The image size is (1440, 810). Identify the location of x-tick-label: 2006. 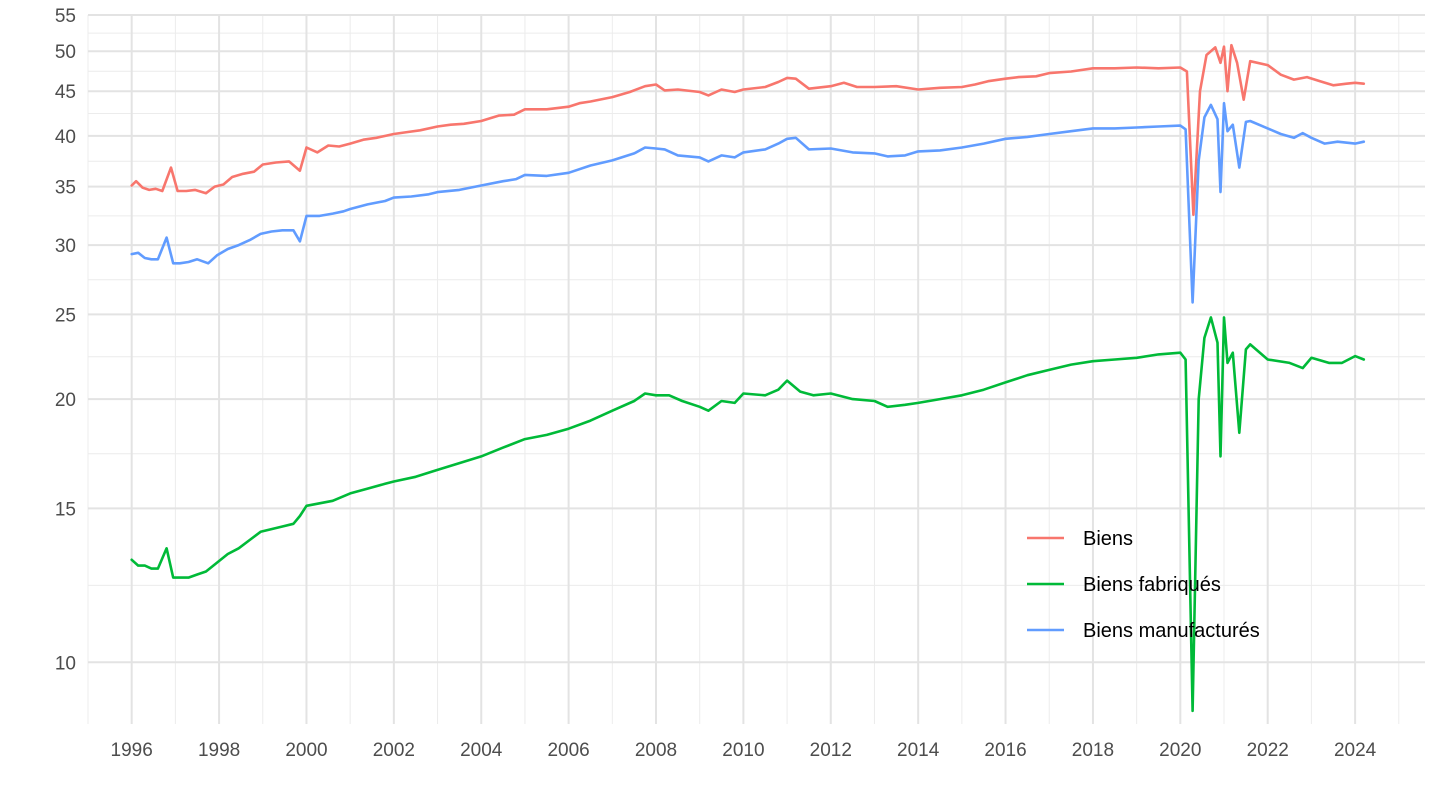
(568, 750).